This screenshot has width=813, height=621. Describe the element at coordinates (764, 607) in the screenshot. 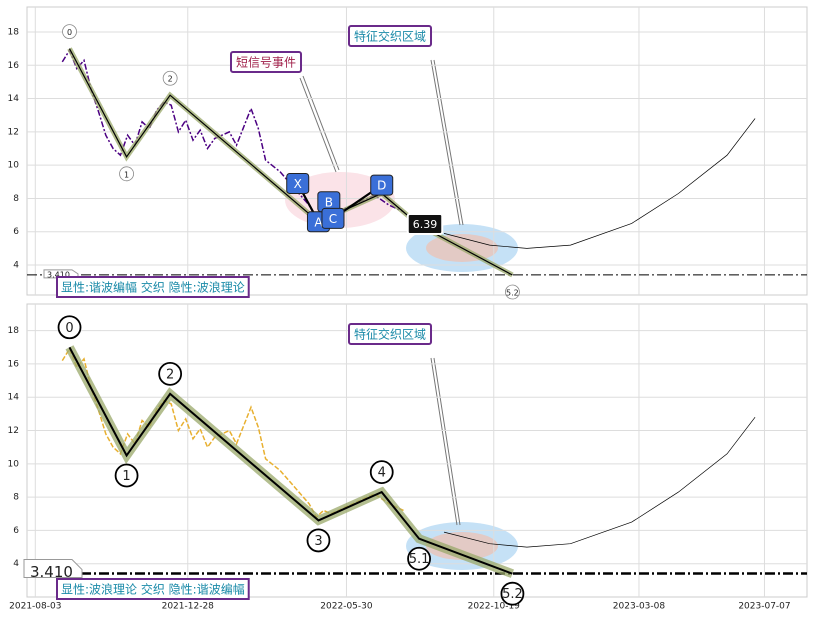

I see `x-tick-label: 2023-07-07` at that location.